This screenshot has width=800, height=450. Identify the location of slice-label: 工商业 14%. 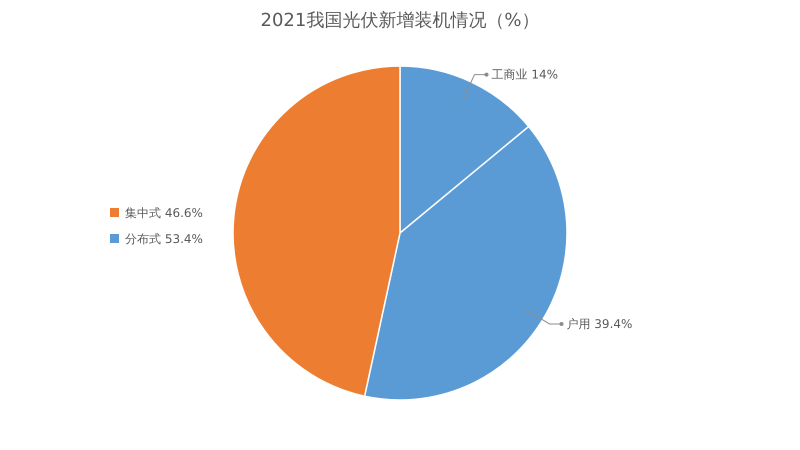
(525, 75).